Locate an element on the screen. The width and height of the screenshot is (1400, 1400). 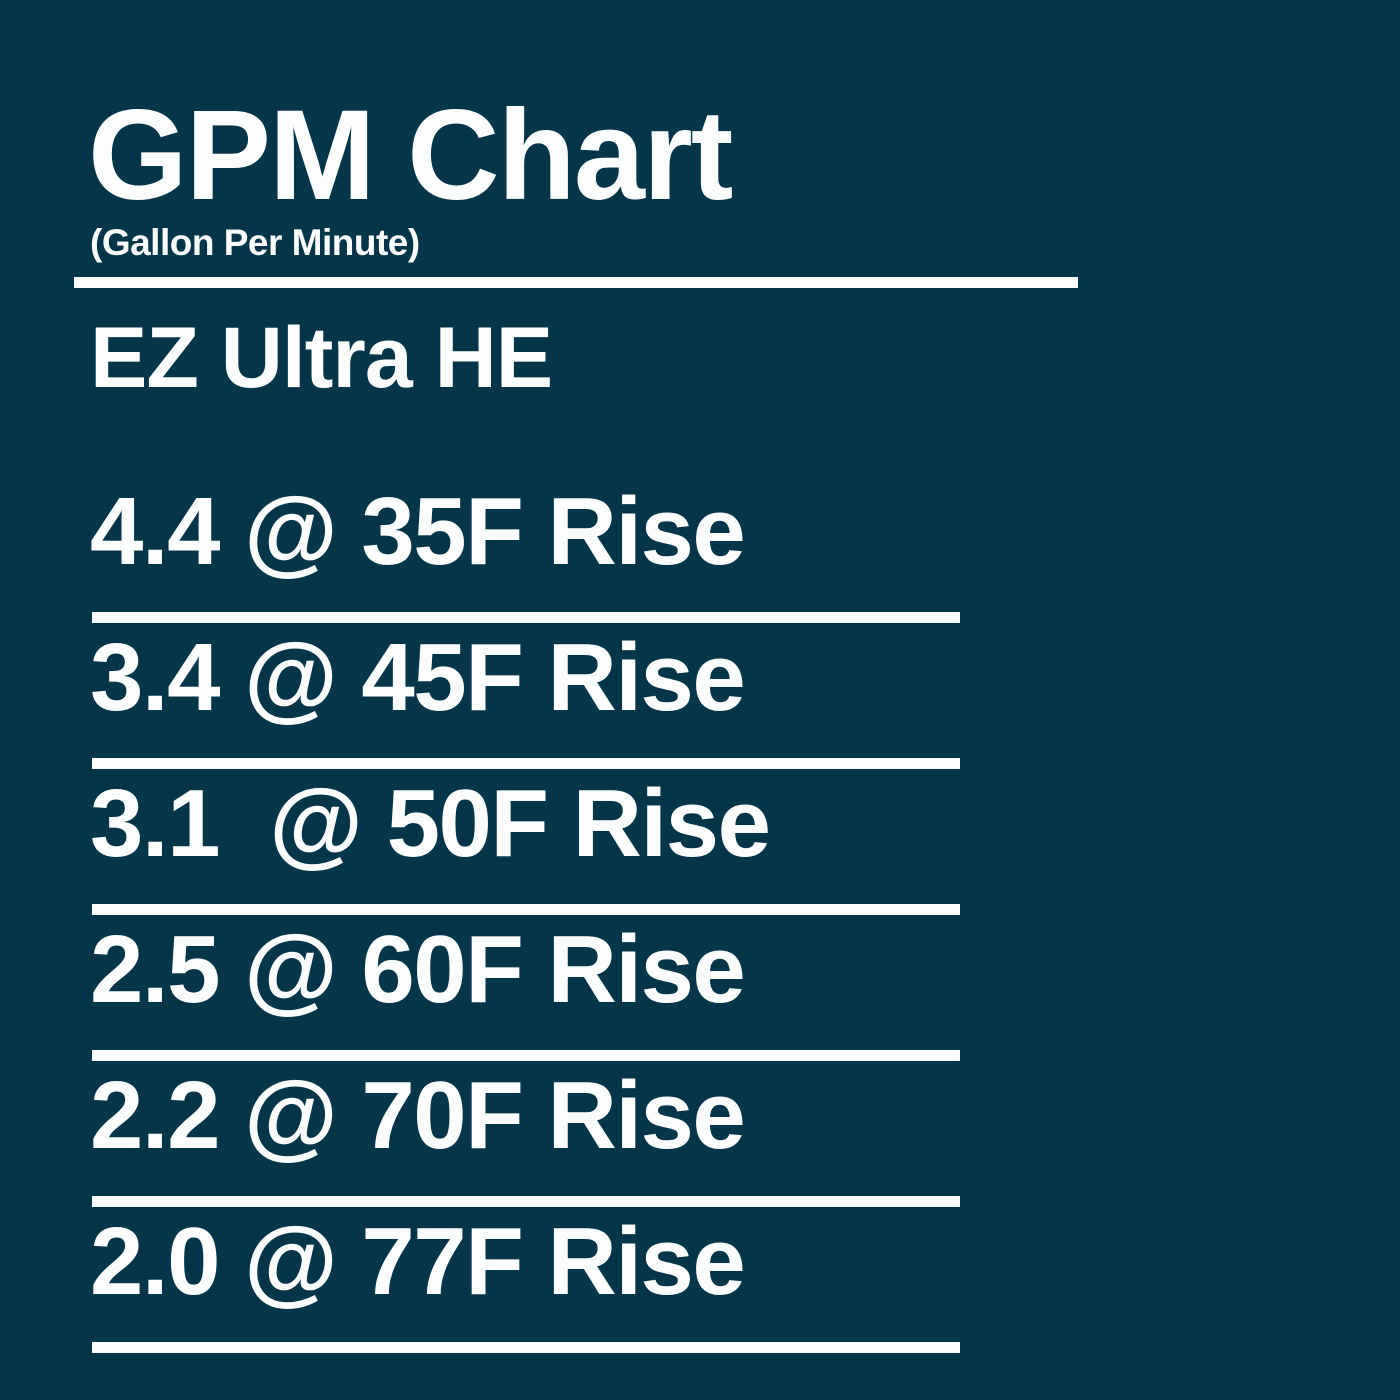
header-block: GPM Chart (Gallon Per Minute) is located at coordinates (588, 178).